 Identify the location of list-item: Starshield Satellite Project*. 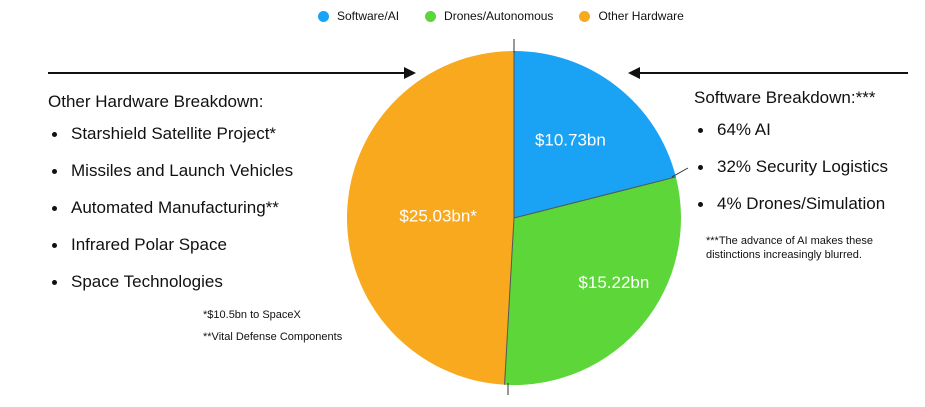
(208, 134).